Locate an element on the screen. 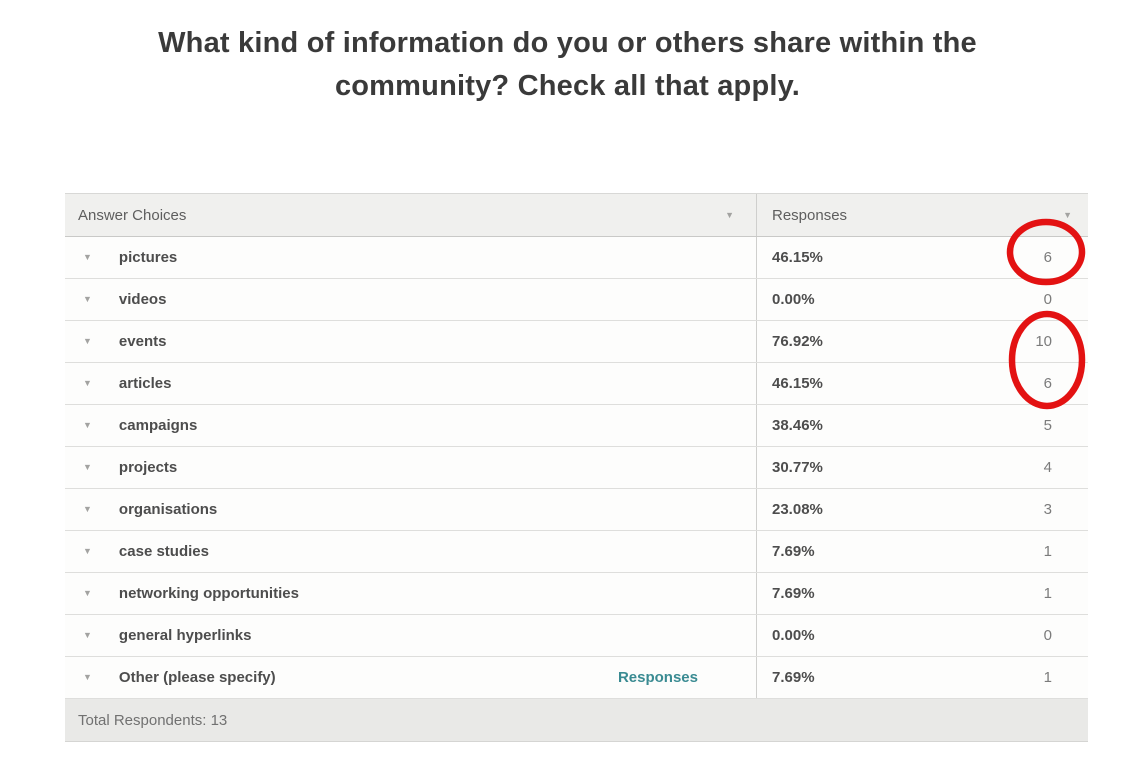  table-row: ▼ general hyperlinks 0.00% 0 is located at coordinates (576, 636).